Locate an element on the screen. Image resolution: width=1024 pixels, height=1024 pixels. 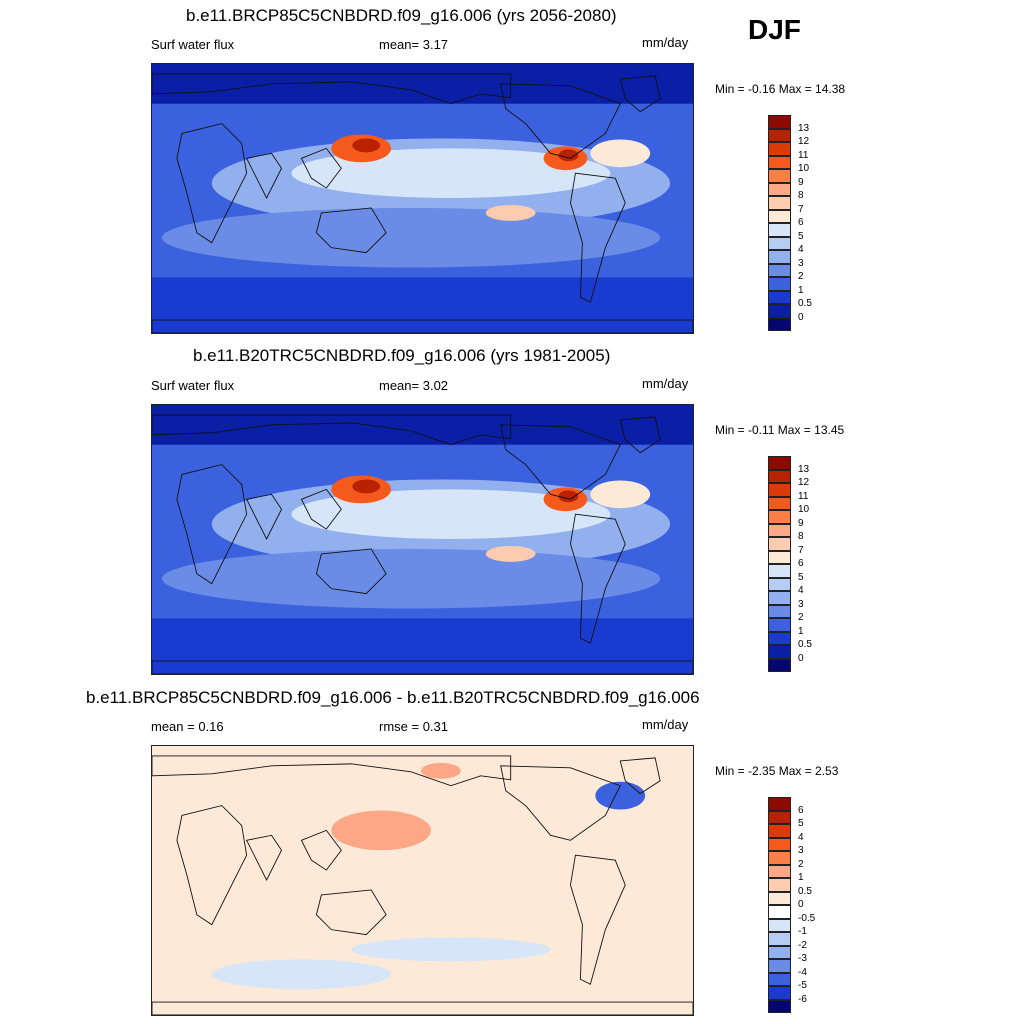
panel-2-minmax: Min = -0.11 Max = 13.45 is located at coordinates (780, 430).